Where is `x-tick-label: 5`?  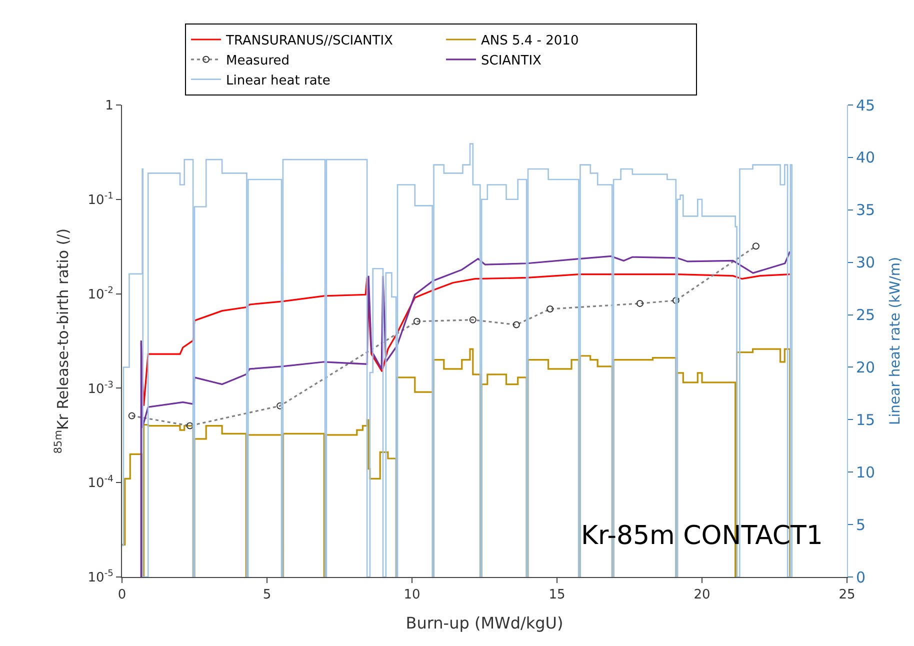 x-tick-label: 5 is located at coordinates (267, 595).